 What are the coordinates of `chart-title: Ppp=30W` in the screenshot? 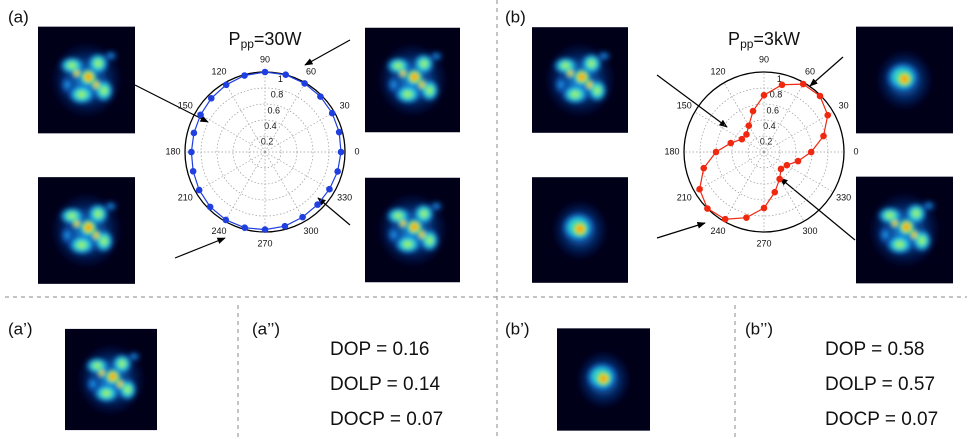 It's located at (265, 40).